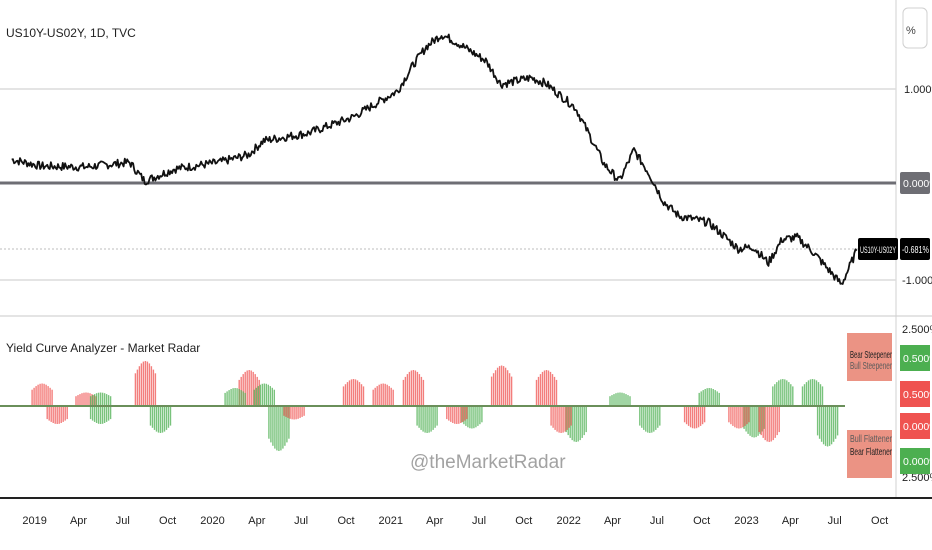  Describe the element at coordinates (917, 427) in the screenshot. I see `indicator-badge-2: 0.000%` at that location.